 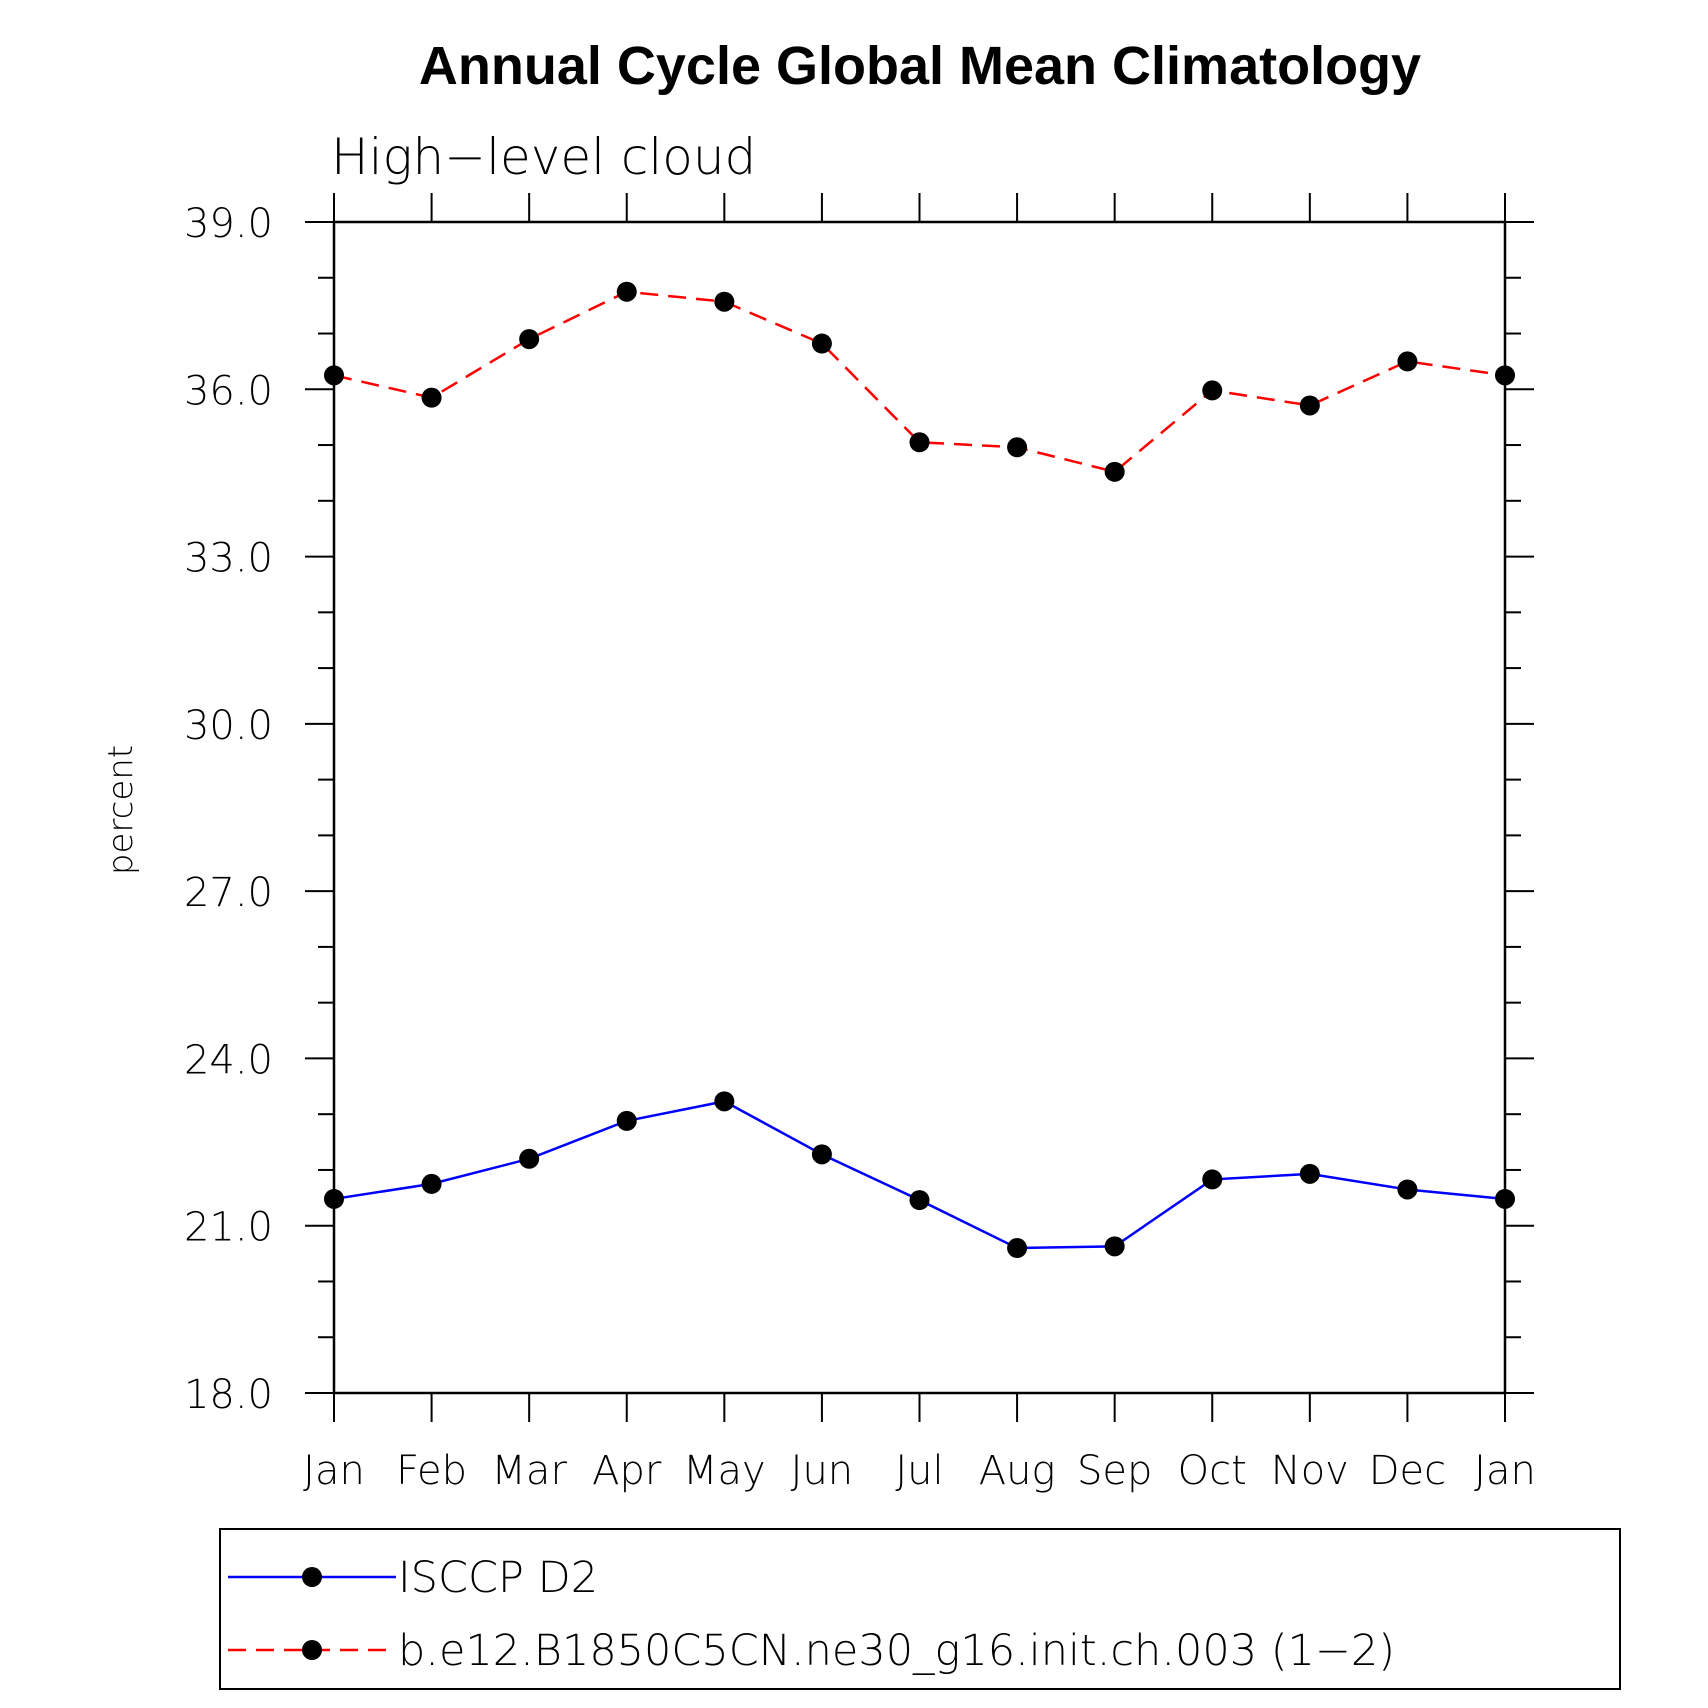 I want to click on x-tick-label: Feb, so click(x=431, y=1471).